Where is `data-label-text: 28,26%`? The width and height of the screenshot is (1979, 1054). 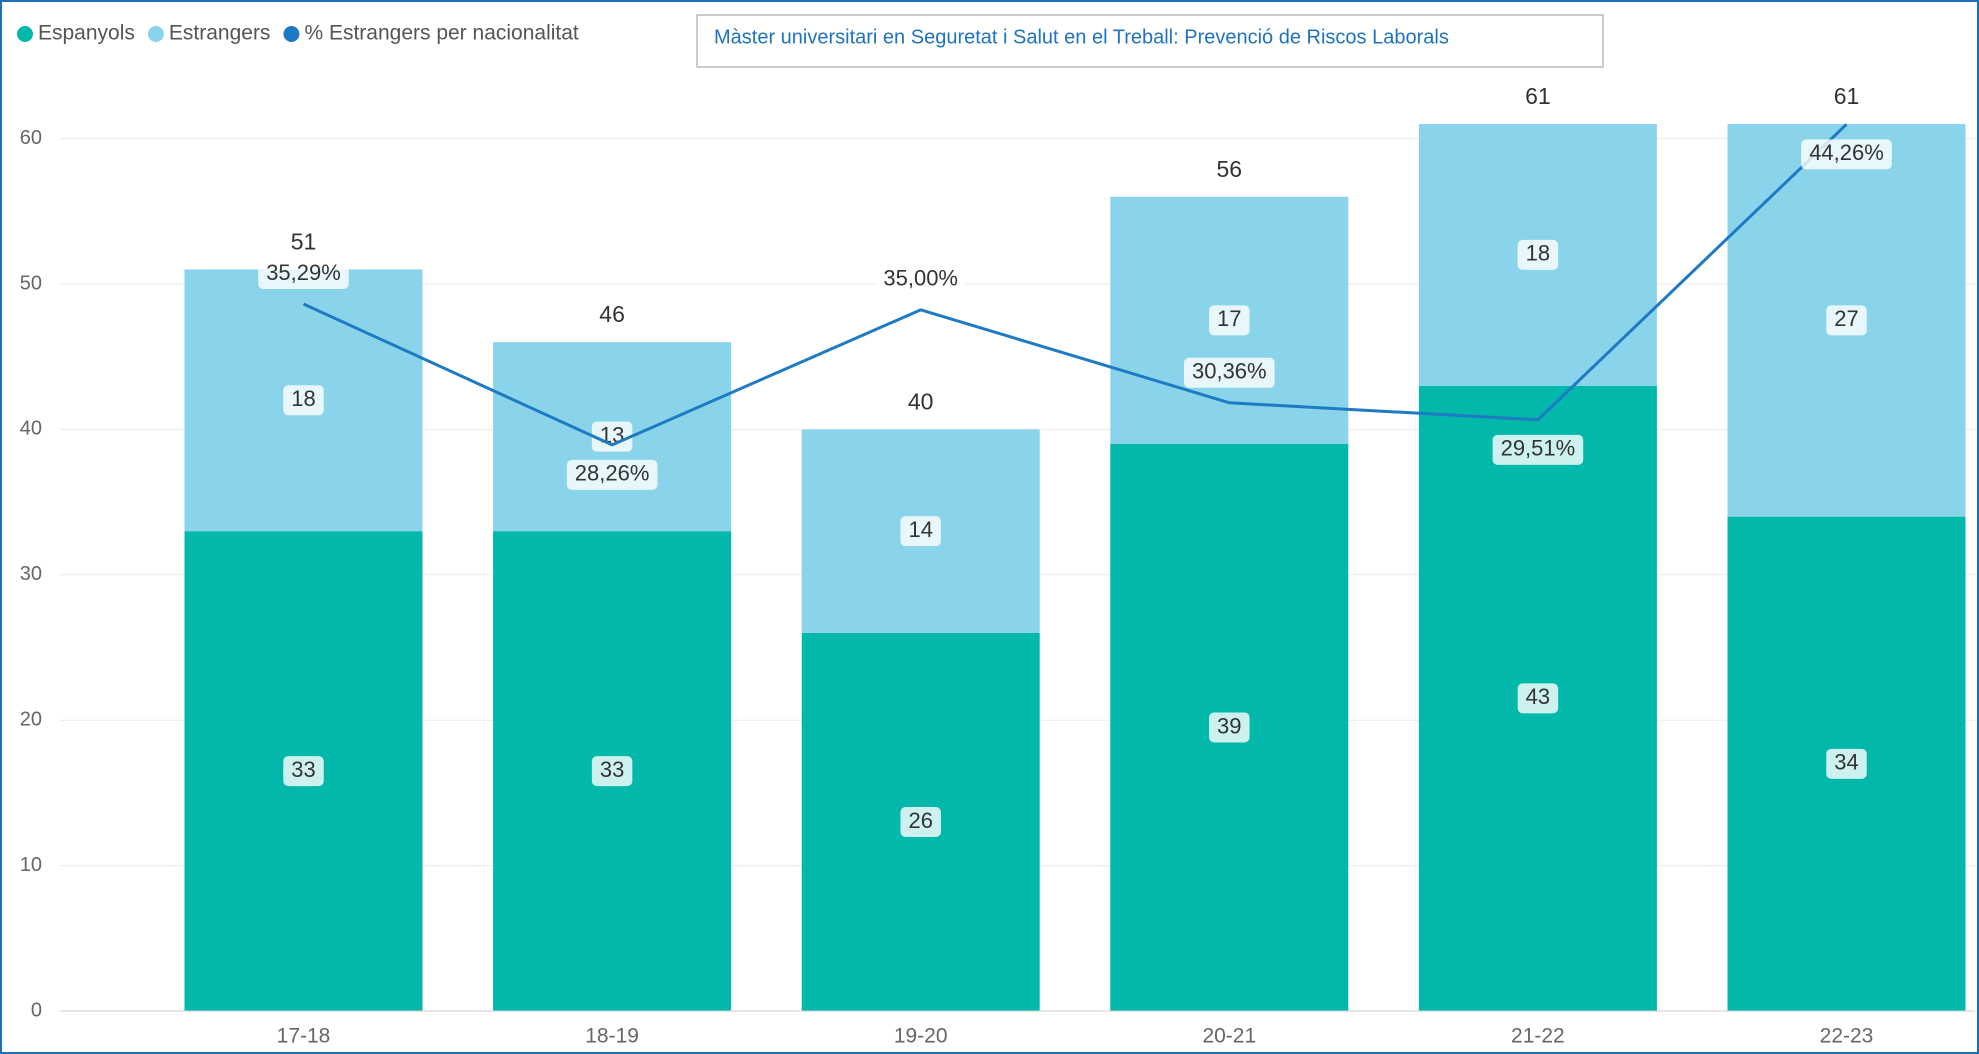
data-label-text: 28,26% is located at coordinates (612, 473).